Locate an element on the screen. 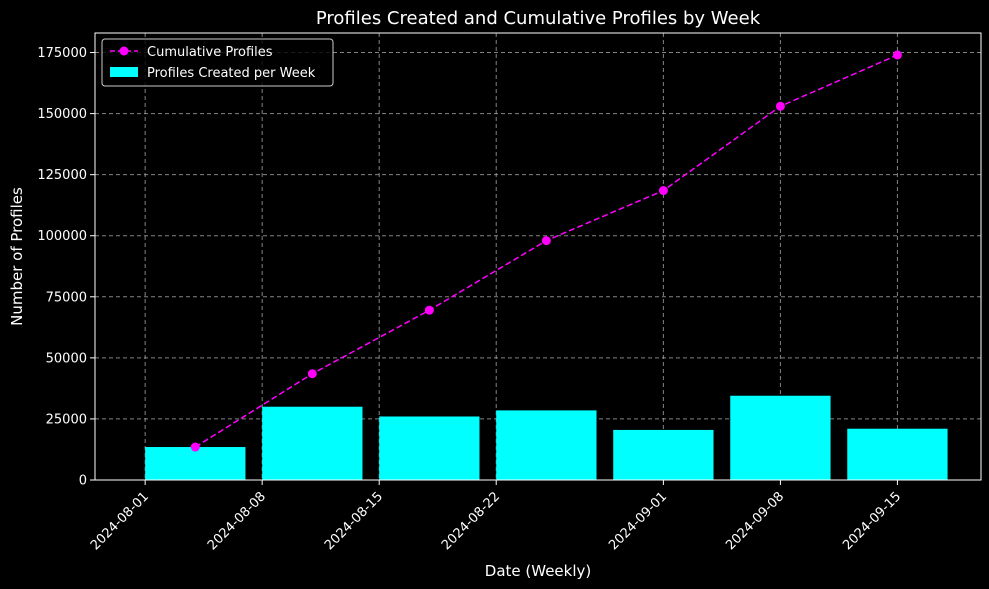 The height and width of the screenshot is (589, 989). legend-label-weekly: Profiles Created per Week is located at coordinates (231, 73).